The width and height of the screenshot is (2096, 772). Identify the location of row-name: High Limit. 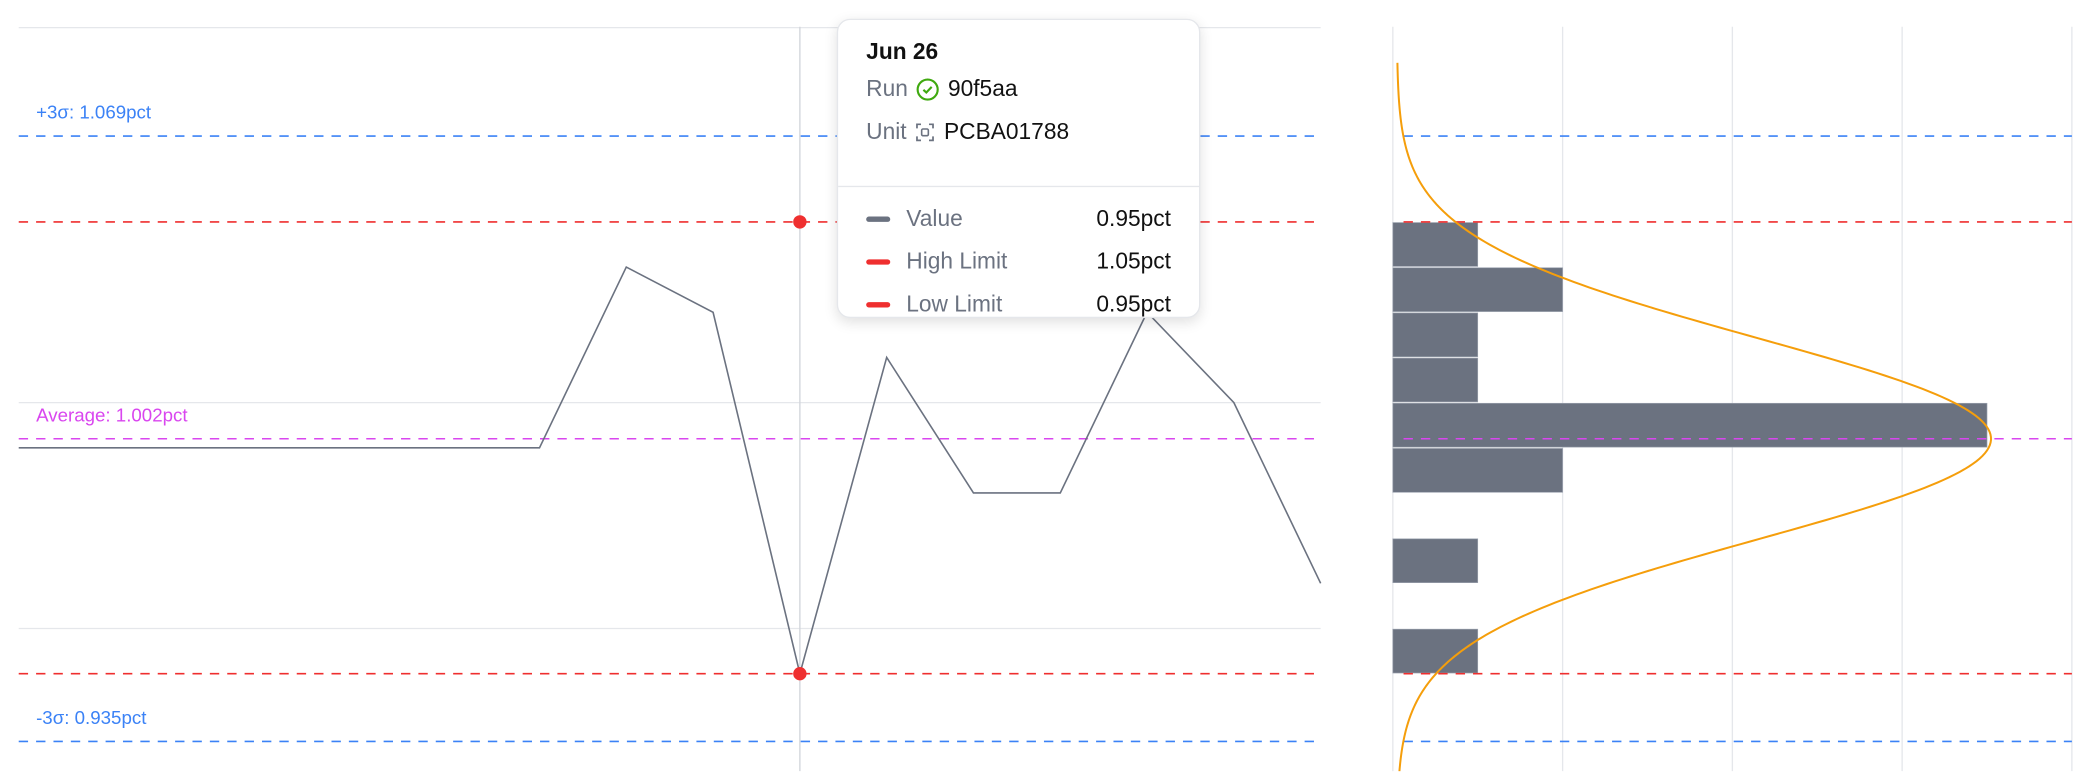
(957, 261).